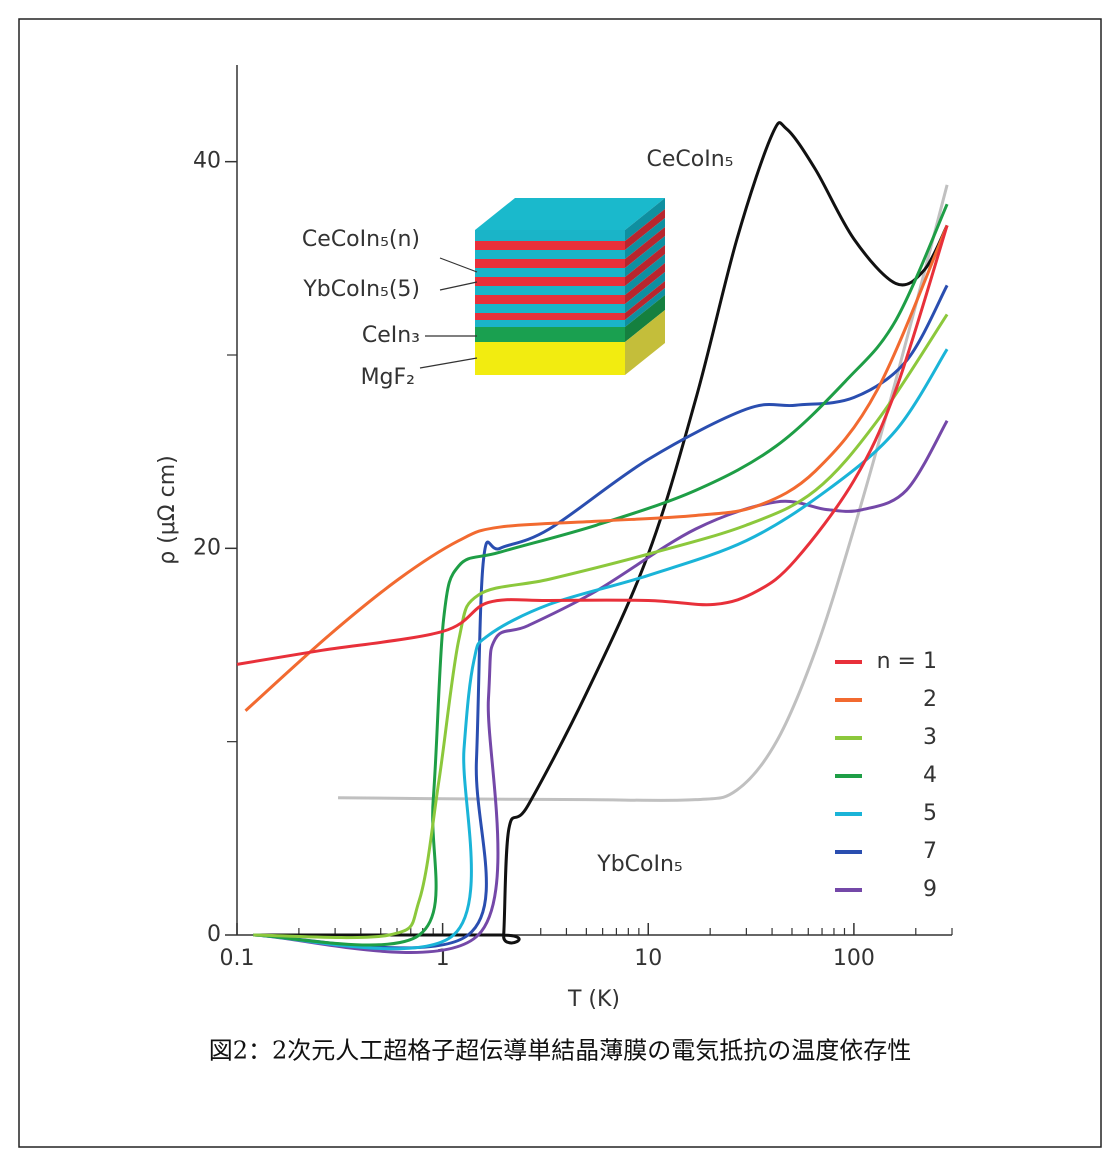 Image resolution: width=1120 pixels, height=1167 pixels. I want to click on legend-label: 5, so click(930, 813).